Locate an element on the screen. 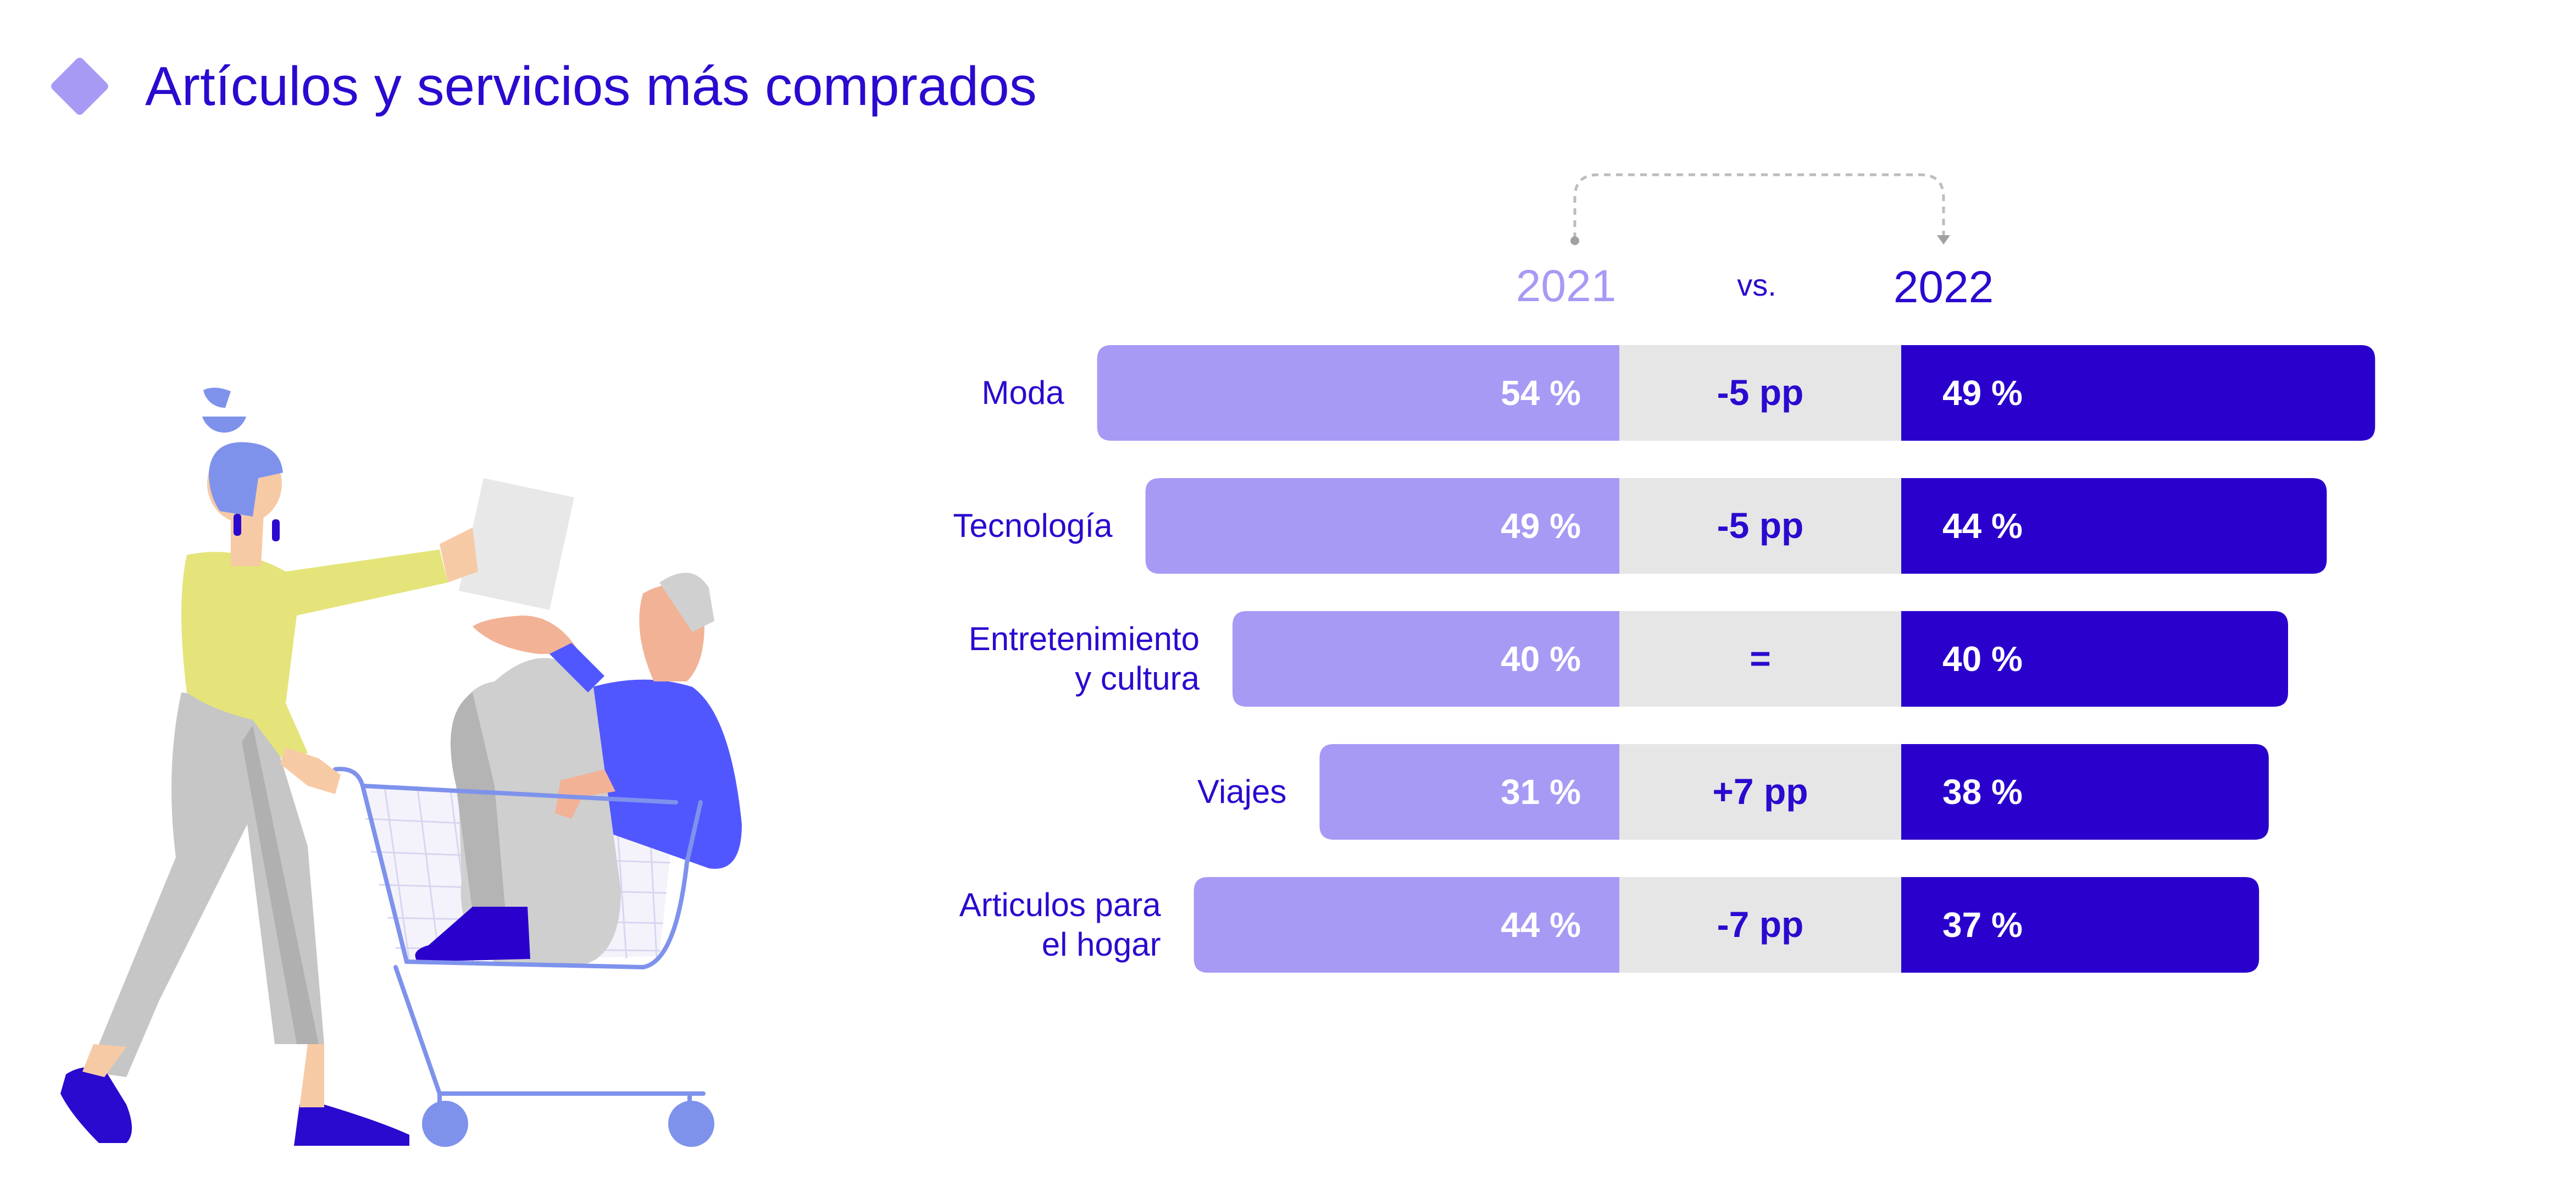 The width and height of the screenshot is (2576, 1187). value-label-2021: 31 % is located at coordinates (1541, 792).